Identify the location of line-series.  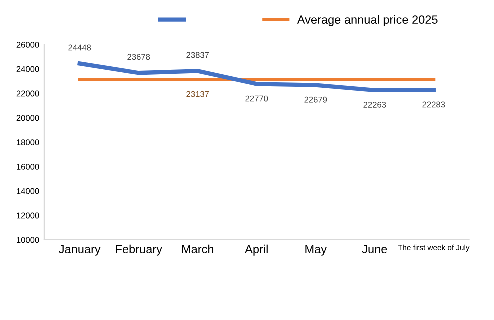
(257, 77).